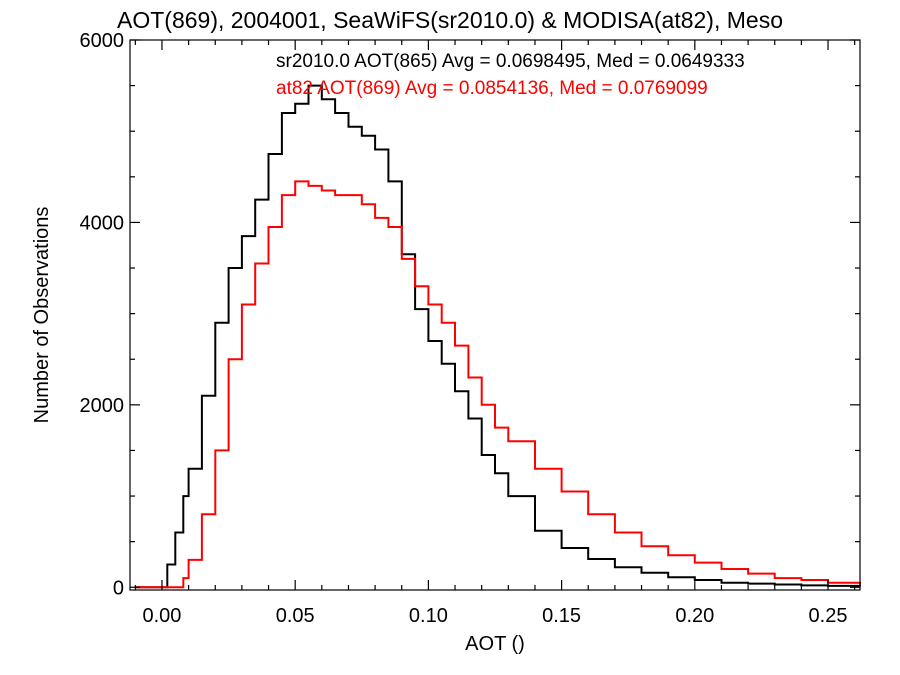 This screenshot has height=675, width=900. I want to click on y-axis-label: Number of Observations, so click(42, 315).